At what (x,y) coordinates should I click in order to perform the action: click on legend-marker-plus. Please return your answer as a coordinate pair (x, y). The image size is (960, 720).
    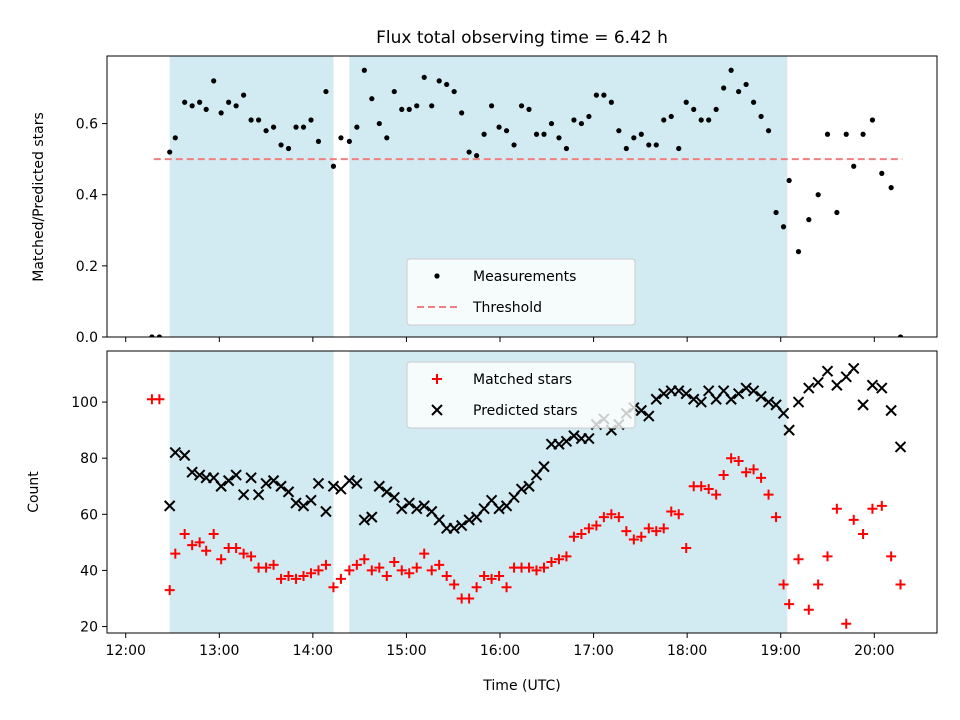
    Looking at the image, I should click on (437, 379).